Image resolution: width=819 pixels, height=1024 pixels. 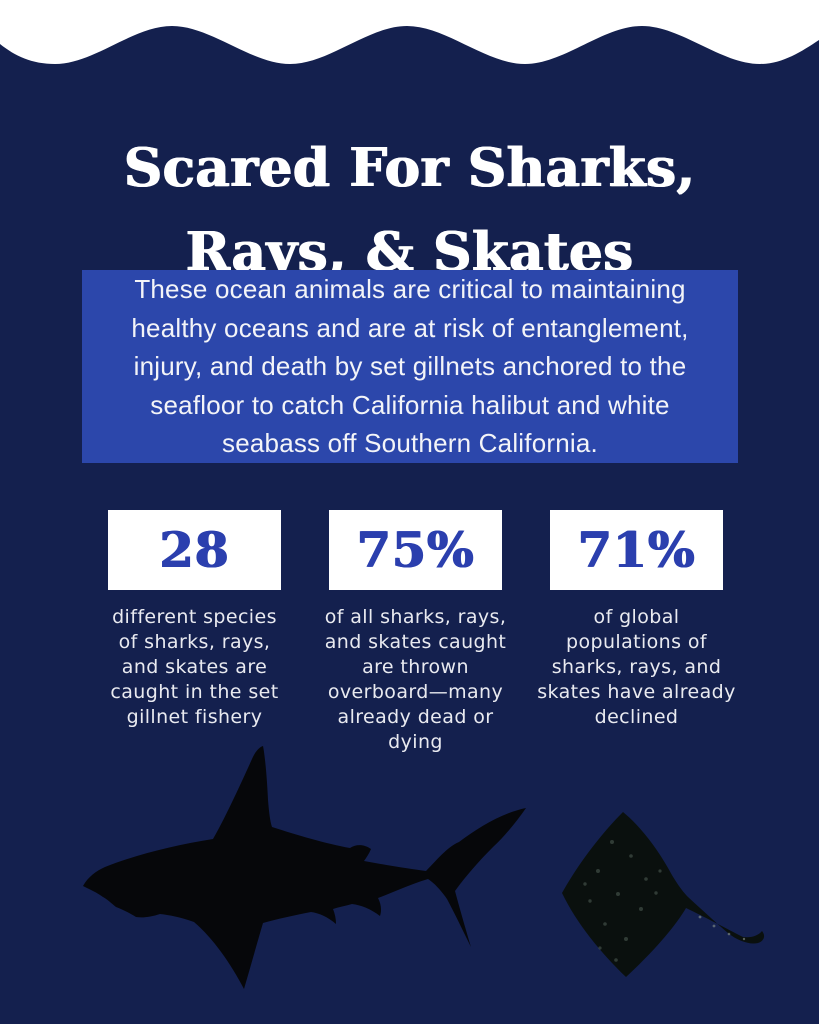 What do you see at coordinates (409, 32) in the screenshot?
I see `wave-top-border` at bounding box center [409, 32].